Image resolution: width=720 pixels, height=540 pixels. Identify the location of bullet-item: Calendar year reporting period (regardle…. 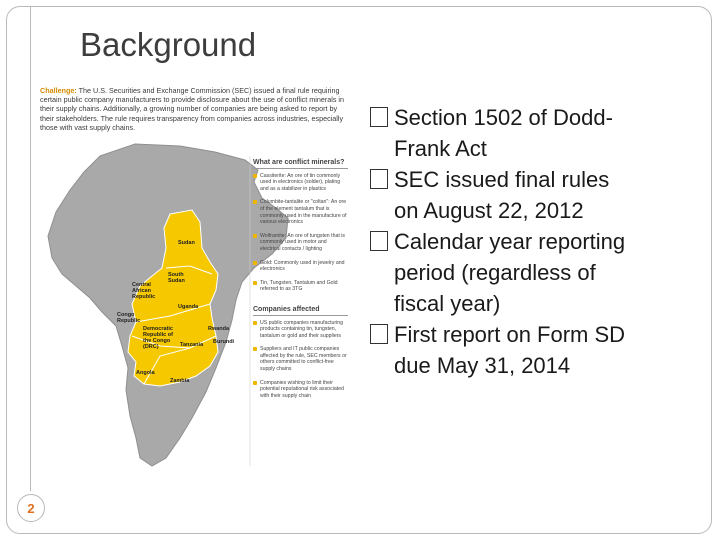
(535, 272).